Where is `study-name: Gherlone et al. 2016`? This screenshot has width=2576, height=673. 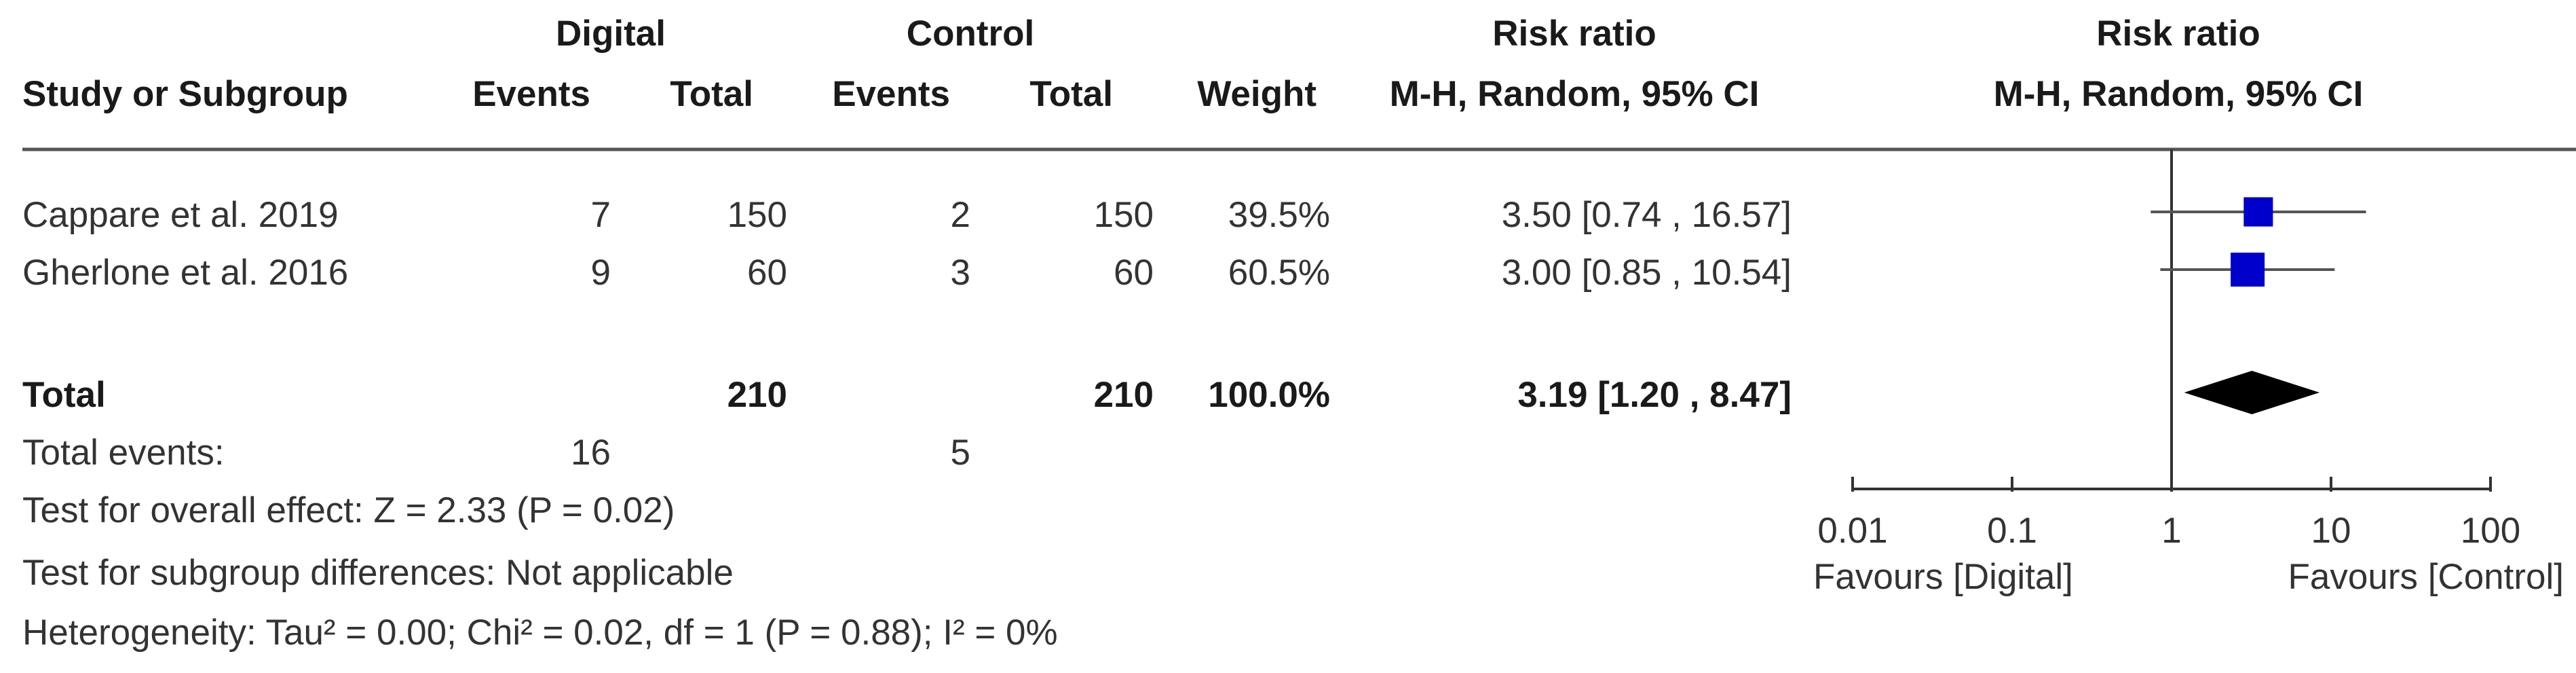 study-name: Gherlone et al. 2016 is located at coordinates (185, 273).